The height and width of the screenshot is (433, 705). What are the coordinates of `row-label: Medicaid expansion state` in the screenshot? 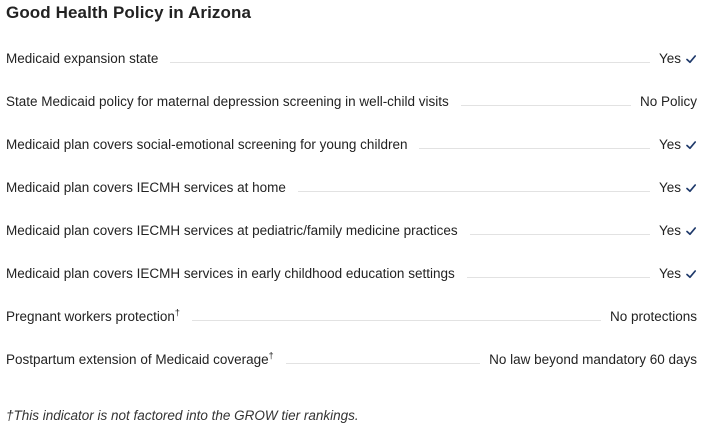 It's located at (82, 58).